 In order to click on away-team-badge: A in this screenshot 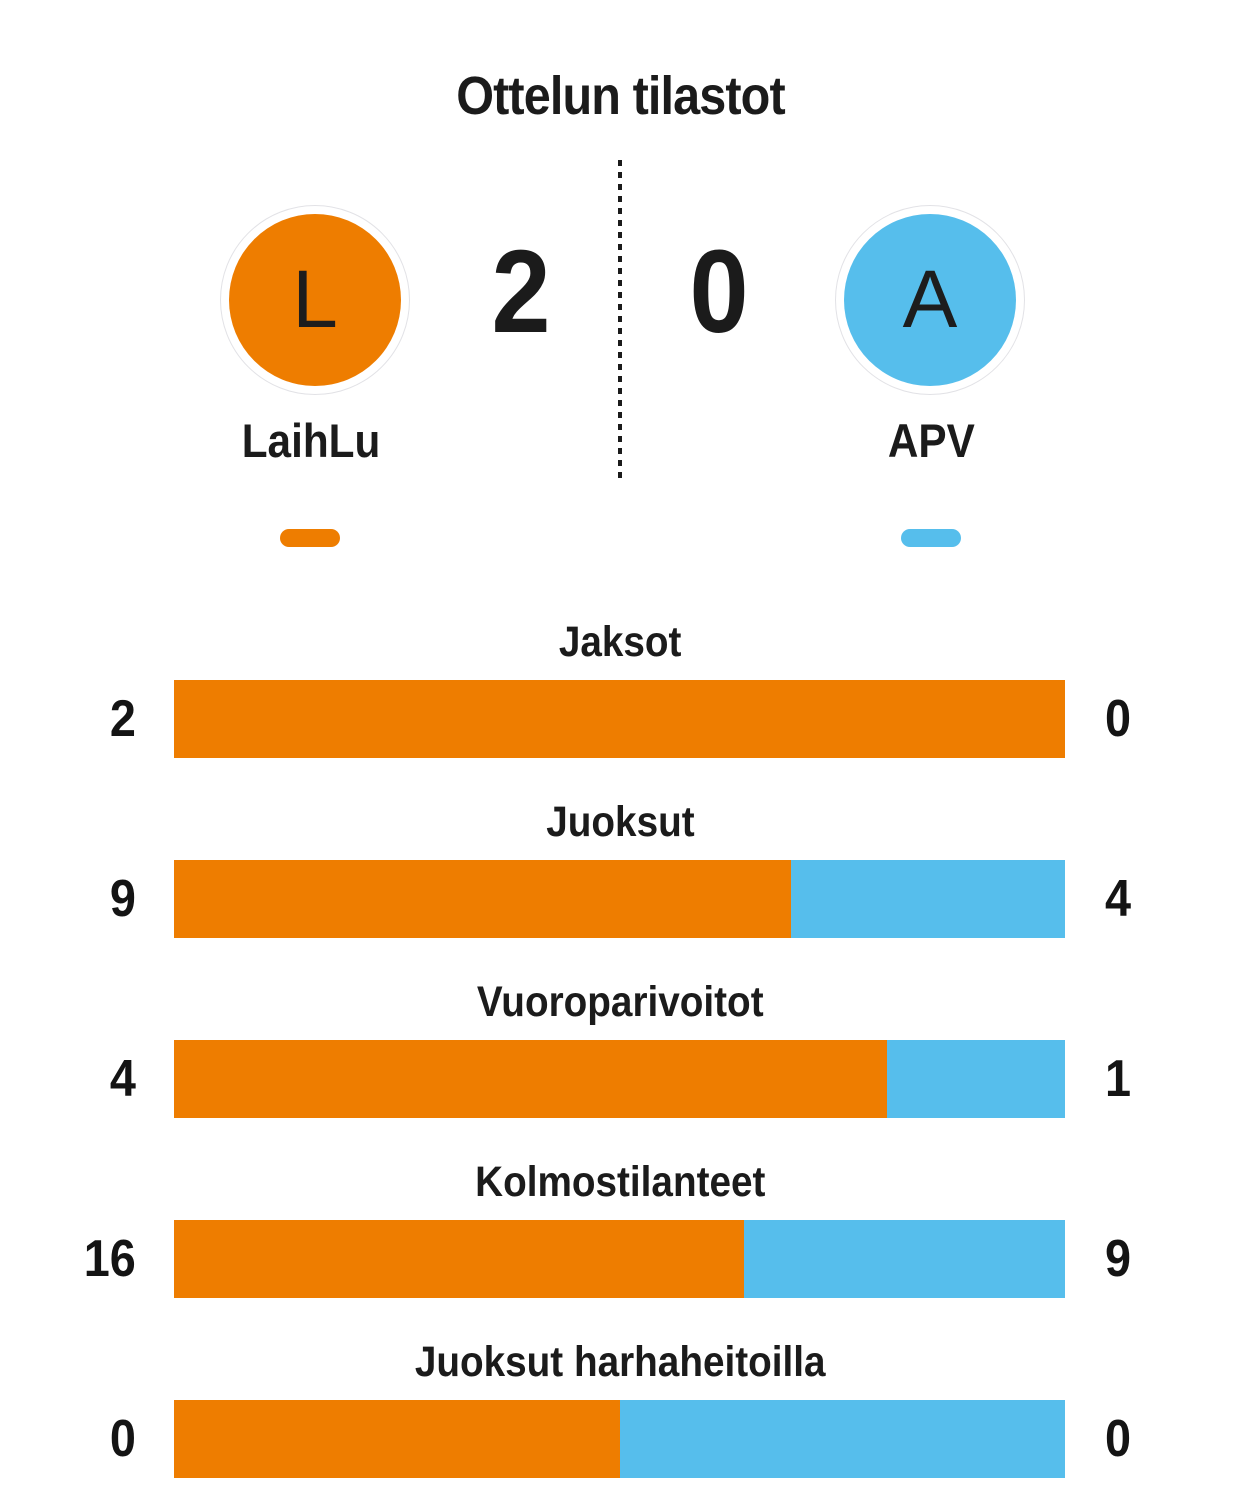, I will do `click(930, 300)`.